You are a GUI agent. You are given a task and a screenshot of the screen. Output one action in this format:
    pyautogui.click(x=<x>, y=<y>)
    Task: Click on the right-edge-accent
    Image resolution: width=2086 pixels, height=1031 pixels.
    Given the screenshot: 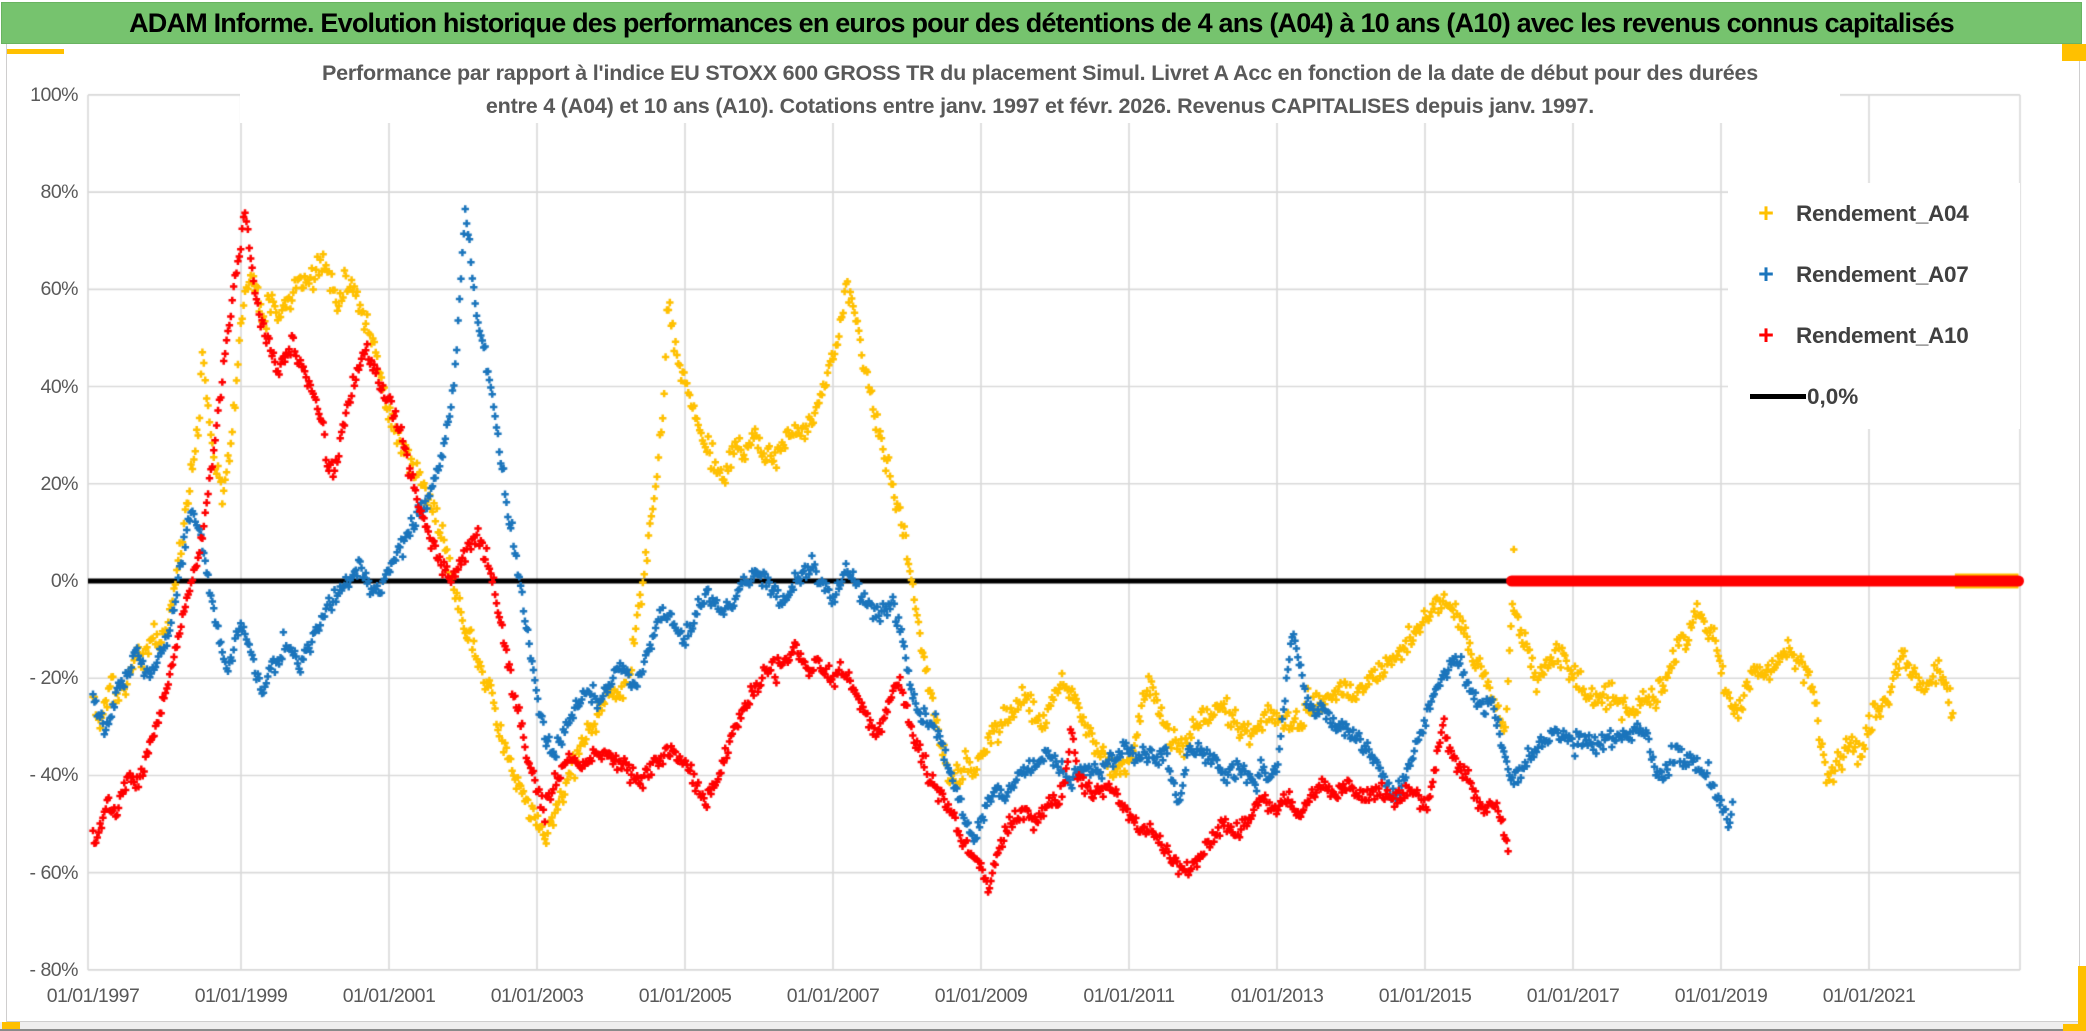 What is the action you would take?
    pyautogui.click(x=2082, y=998)
    